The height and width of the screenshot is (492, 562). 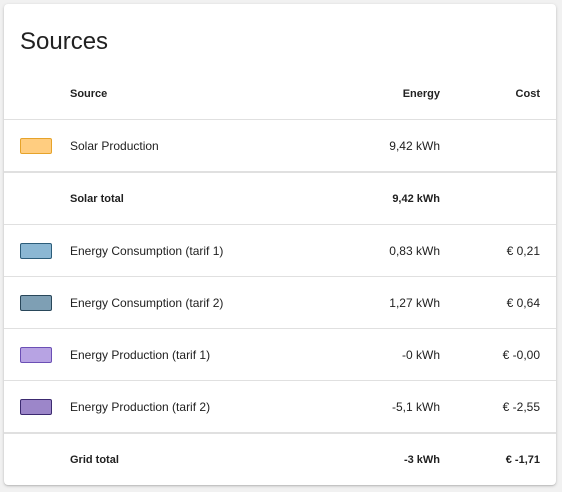 What do you see at coordinates (36, 145) in the screenshot?
I see `color-swatch-solar-production` at bounding box center [36, 145].